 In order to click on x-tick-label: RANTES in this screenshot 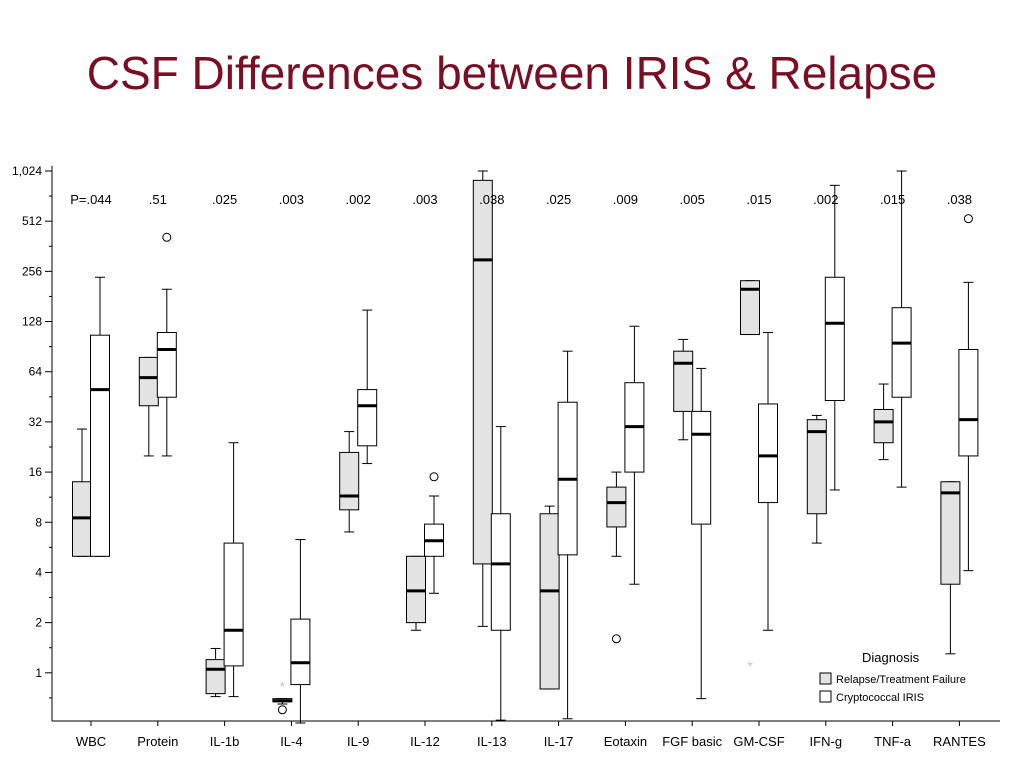, I will do `click(959, 741)`.